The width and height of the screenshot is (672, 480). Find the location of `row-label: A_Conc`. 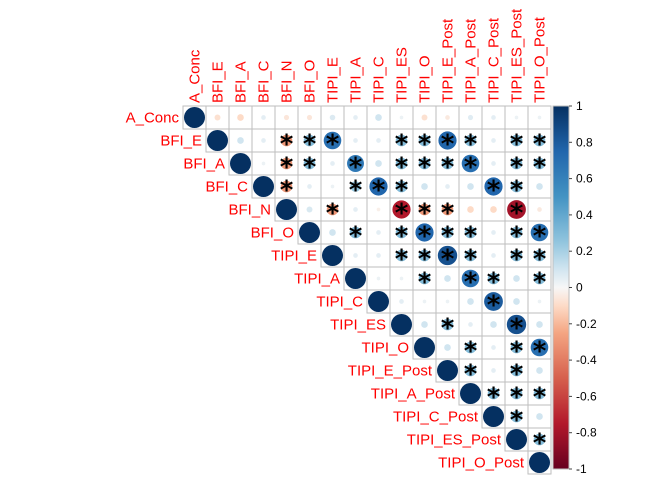

row-label: A_Conc is located at coordinates (153, 118).